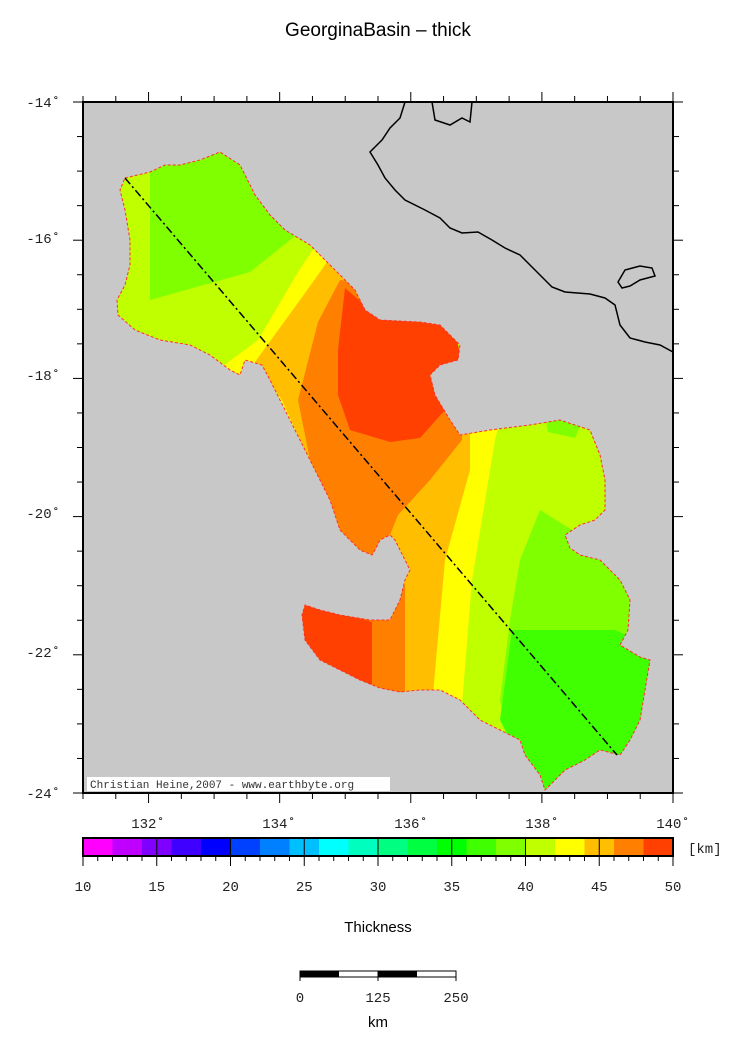 This screenshot has width=741, height=1048. I want to click on colorbar-tick-label: 30, so click(378, 888).